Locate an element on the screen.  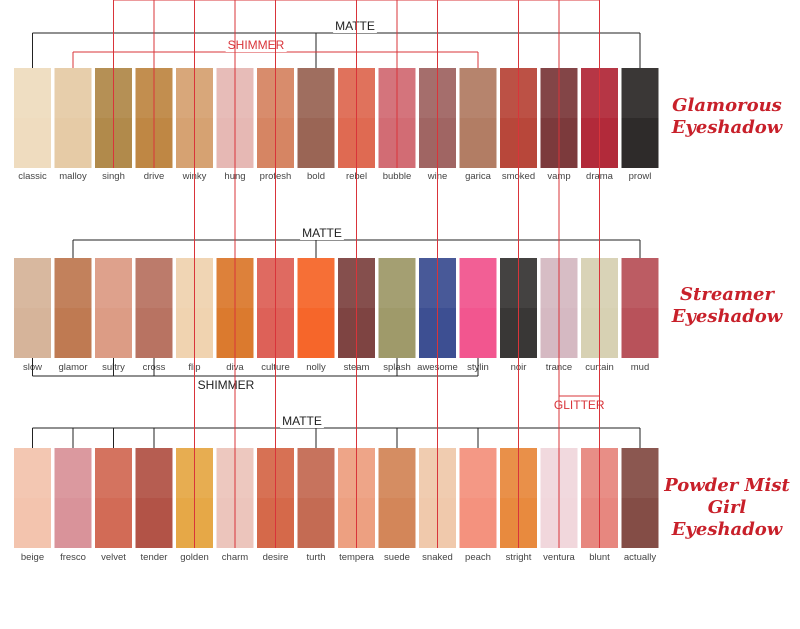
swatch-label: ventura is located at coordinates (559, 557).